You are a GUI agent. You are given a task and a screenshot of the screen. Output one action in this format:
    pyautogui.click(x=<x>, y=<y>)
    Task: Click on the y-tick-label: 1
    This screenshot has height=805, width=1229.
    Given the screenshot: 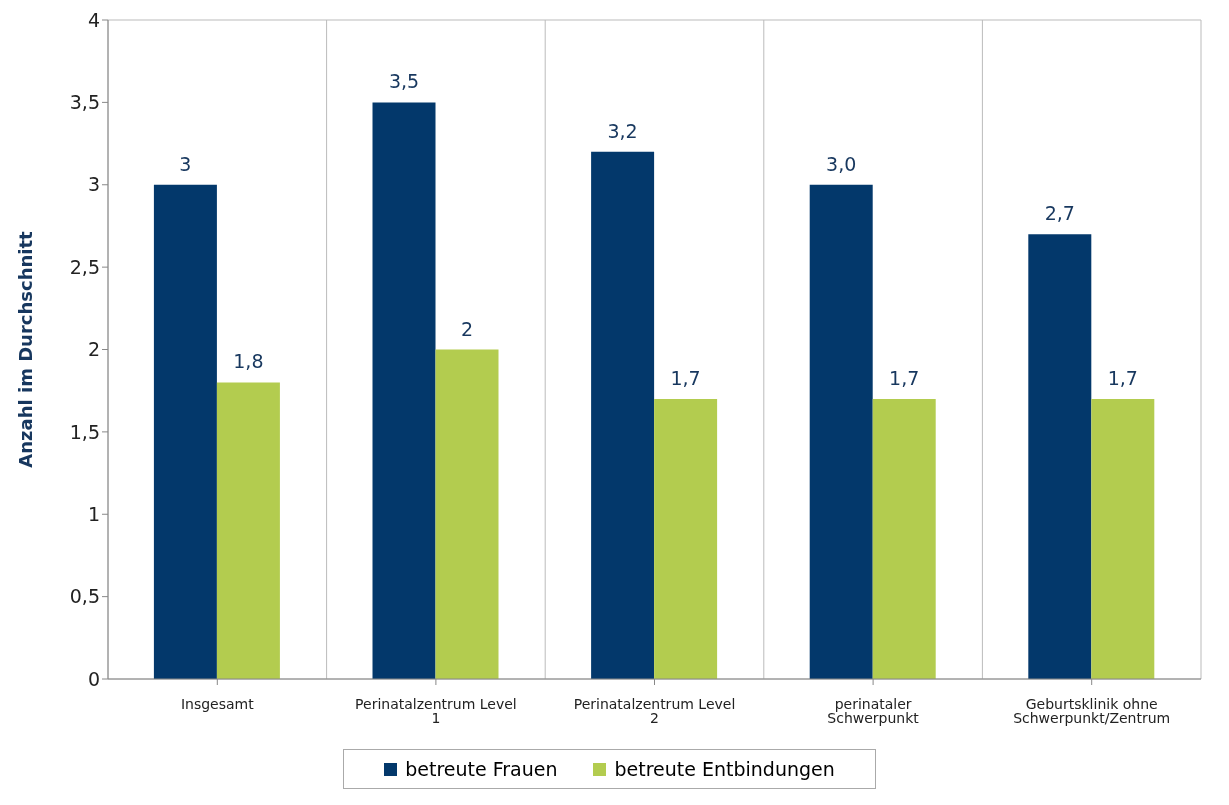 What is the action you would take?
    pyautogui.click(x=93, y=513)
    